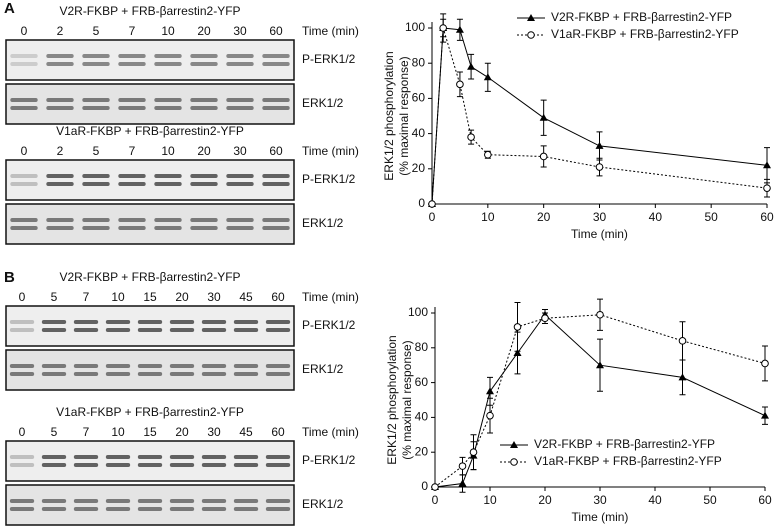  Describe the element at coordinates (246, 432) in the screenshot. I see `time-label: 45` at that location.